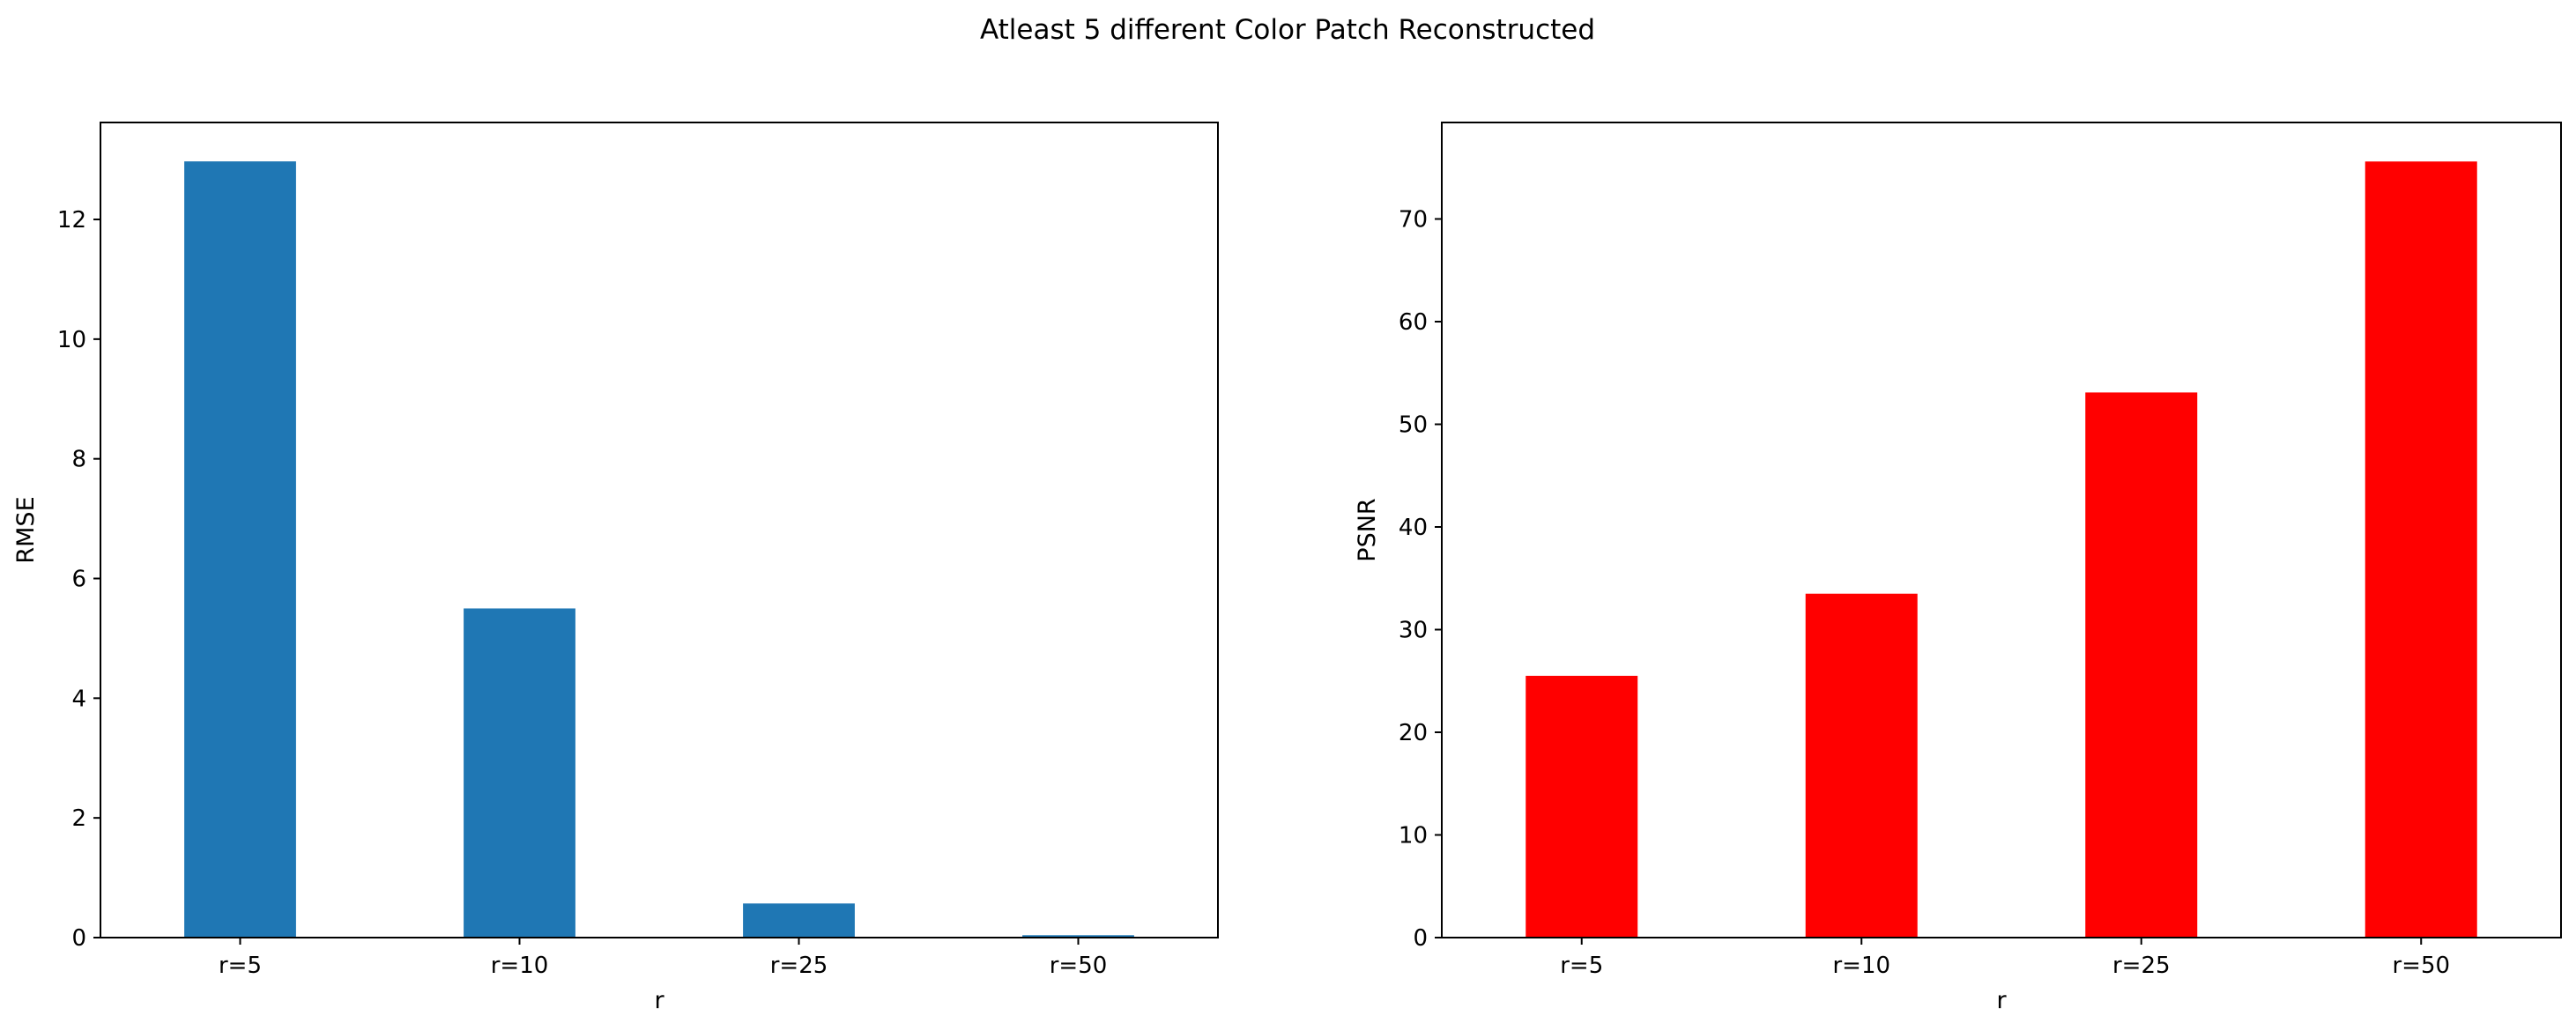 Image resolution: width=2576 pixels, height=1031 pixels. What do you see at coordinates (520, 966) in the screenshot?
I see `rmse-x-tick-label: r=10` at bounding box center [520, 966].